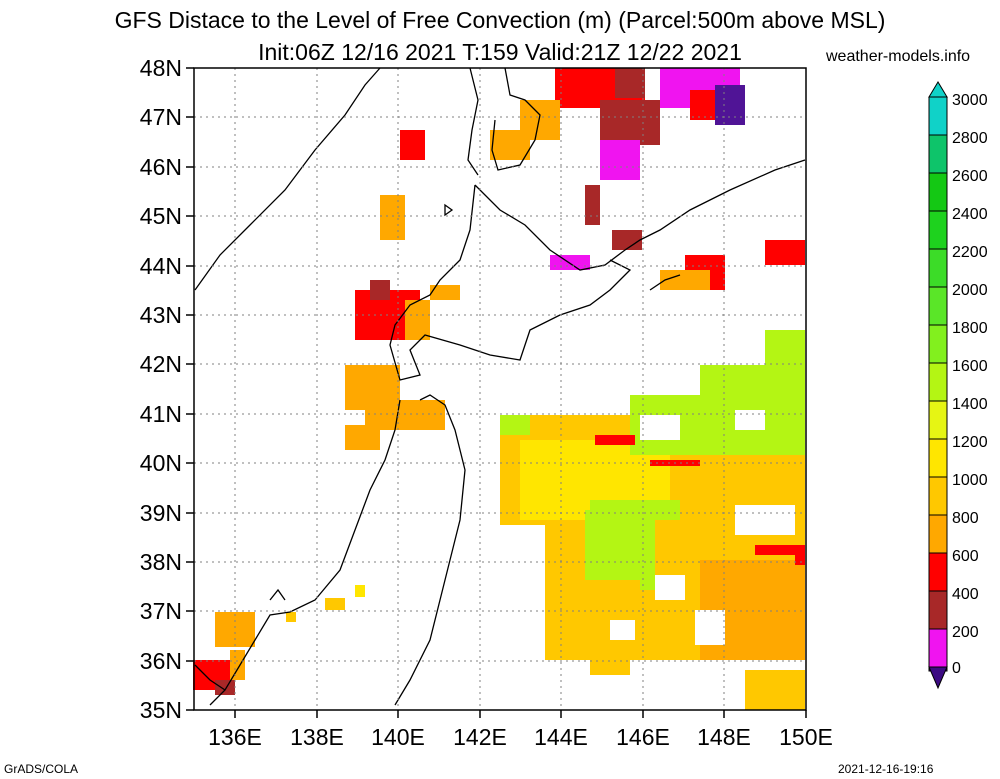 The height and width of the screenshot is (779, 1000). What do you see at coordinates (970, 442) in the screenshot?
I see `colorbar-label: 1200` at bounding box center [970, 442].